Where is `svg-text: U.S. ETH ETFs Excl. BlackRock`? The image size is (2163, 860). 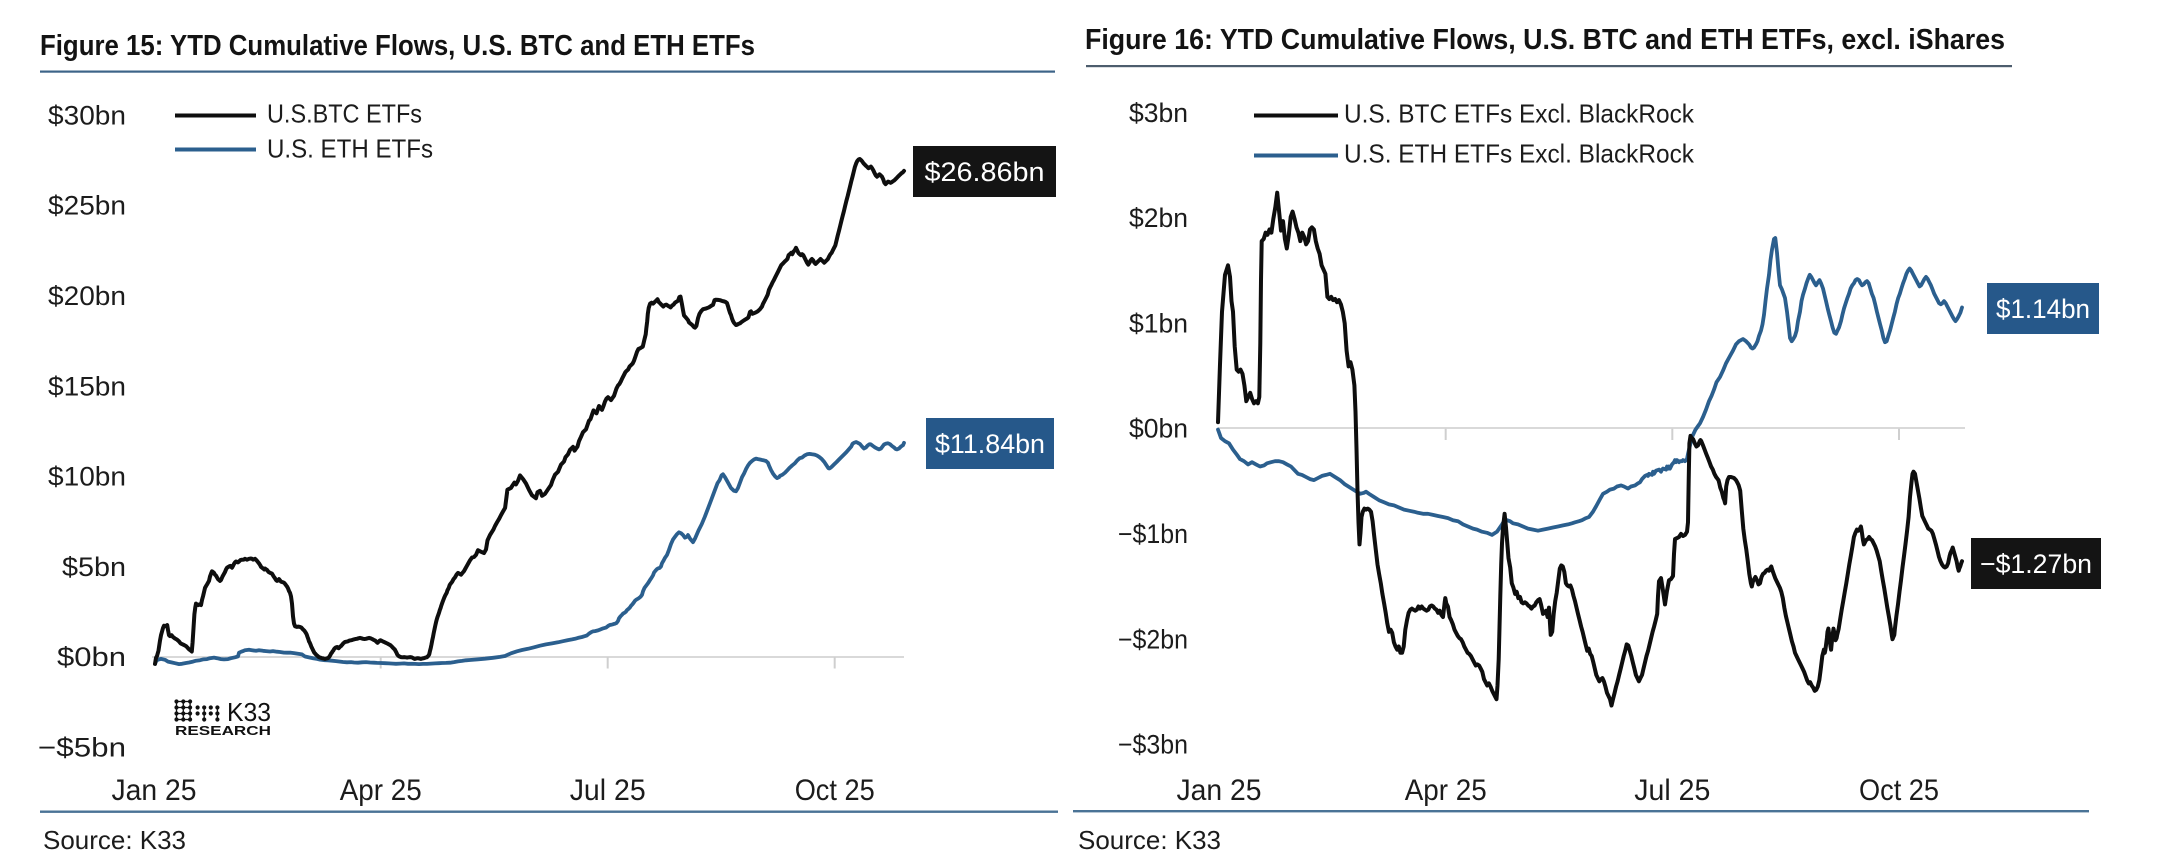 svg-text: U.S. ETH ETFs Excl. BlackRock is located at coordinates (1519, 154).